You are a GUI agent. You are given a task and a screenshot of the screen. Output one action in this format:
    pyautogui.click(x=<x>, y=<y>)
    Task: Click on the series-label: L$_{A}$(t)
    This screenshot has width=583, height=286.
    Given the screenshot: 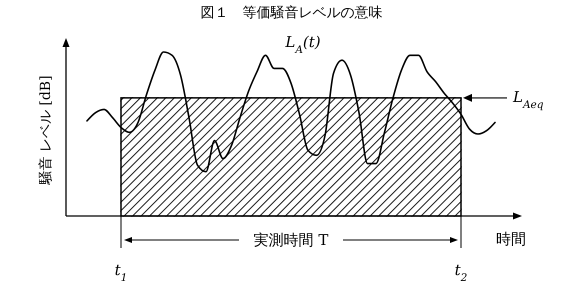 What is the action you would take?
    pyautogui.click(x=302, y=44)
    